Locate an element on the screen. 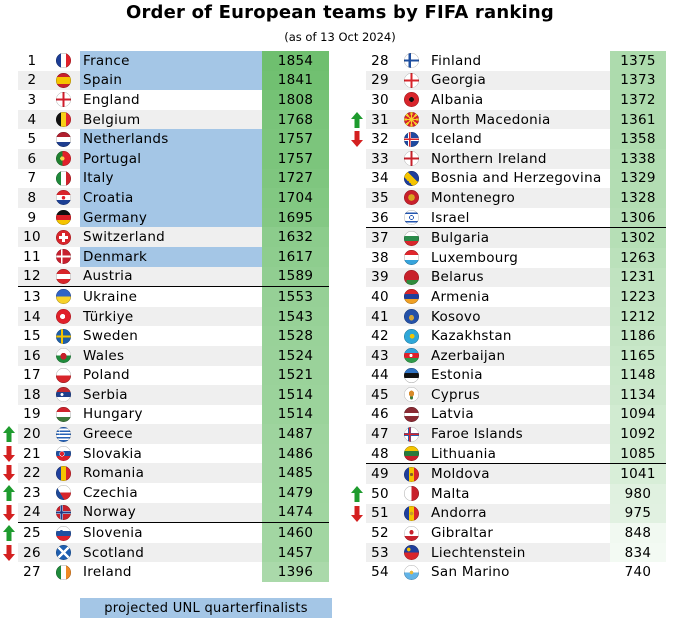 The image size is (680, 620). table-row: 51 Andorra 975 is located at coordinates (508, 513).